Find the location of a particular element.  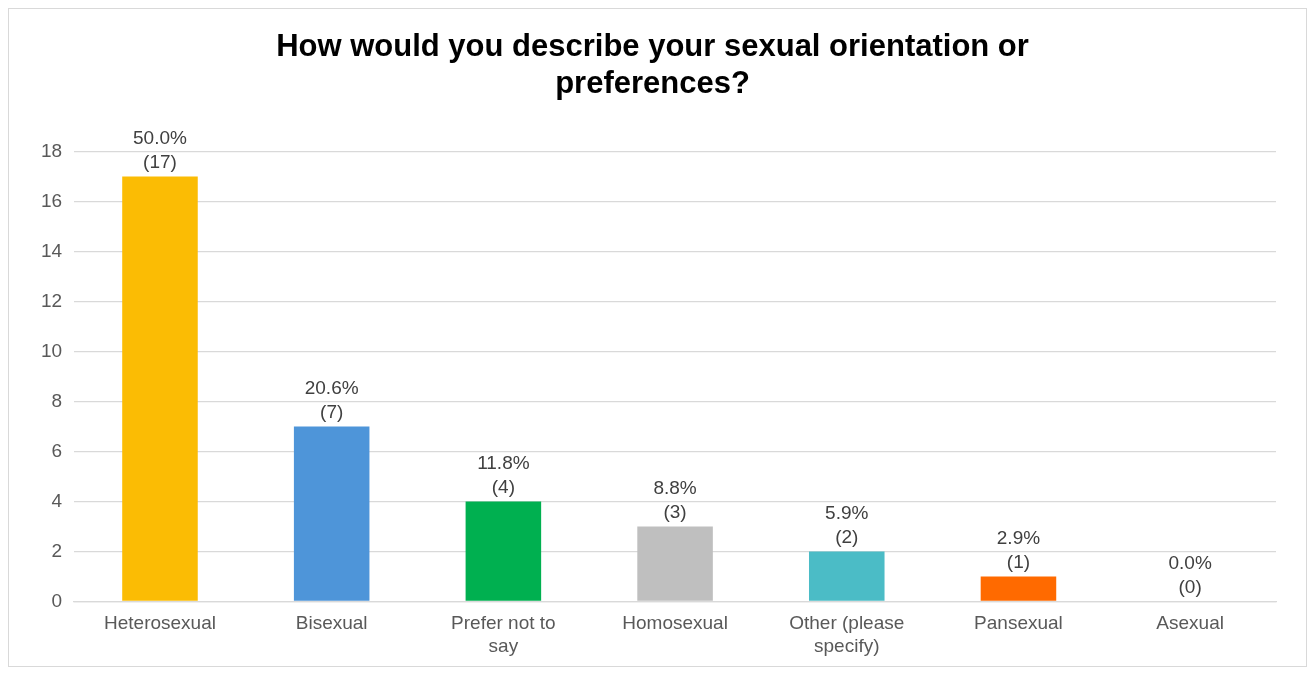

x-tick-label: Homosexual is located at coordinates (675, 623).